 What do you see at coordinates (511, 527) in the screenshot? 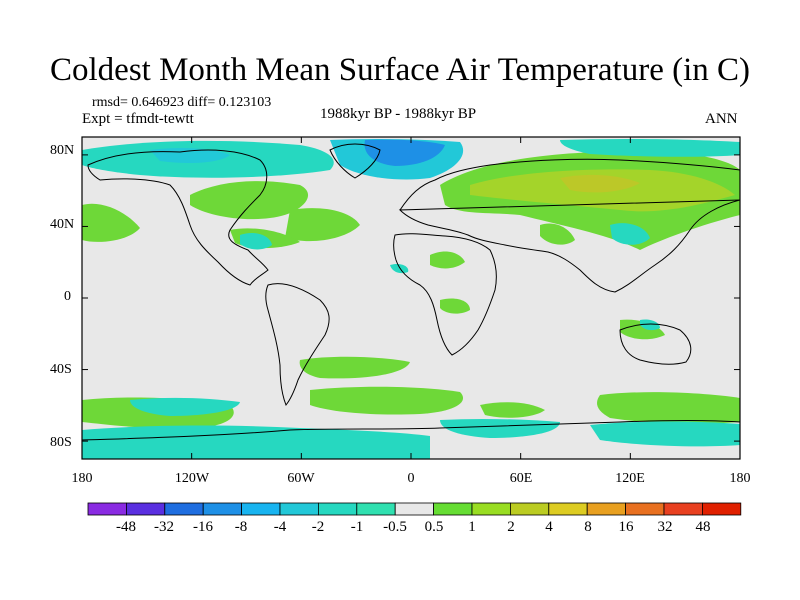
I see `colorbar-label: 2` at bounding box center [511, 527].